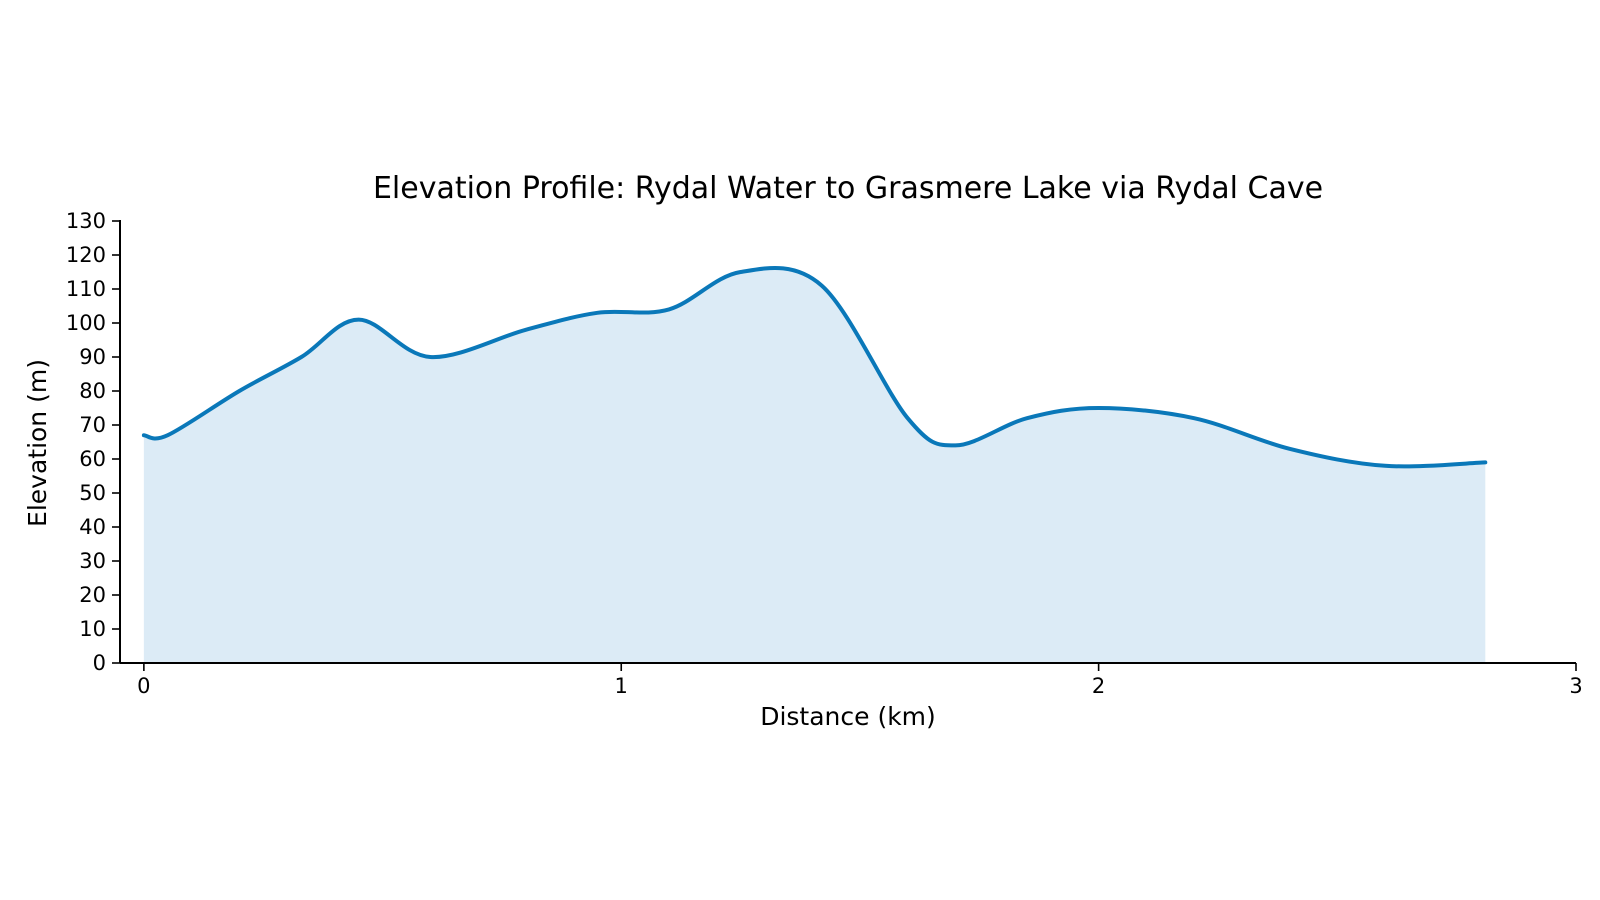  What do you see at coordinates (92, 493) in the screenshot?
I see `y-tick-label: 50` at bounding box center [92, 493].